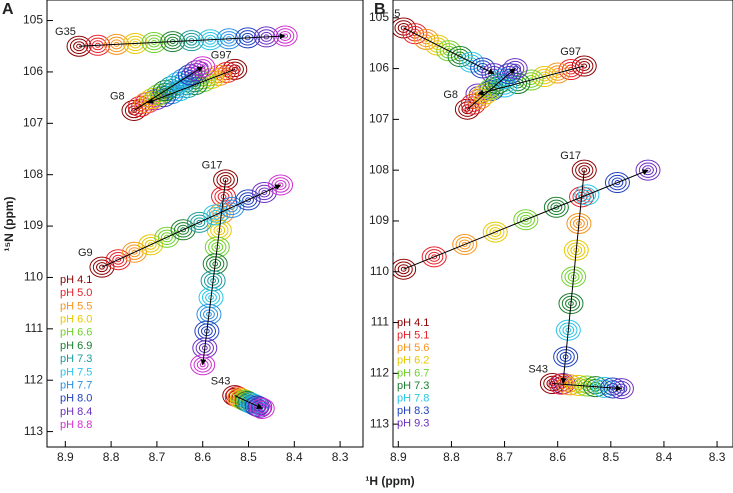 This screenshot has height=493, width=733. What do you see at coordinates (76, 386) in the screenshot?
I see `legend-entry: pH 7.7` at bounding box center [76, 386].